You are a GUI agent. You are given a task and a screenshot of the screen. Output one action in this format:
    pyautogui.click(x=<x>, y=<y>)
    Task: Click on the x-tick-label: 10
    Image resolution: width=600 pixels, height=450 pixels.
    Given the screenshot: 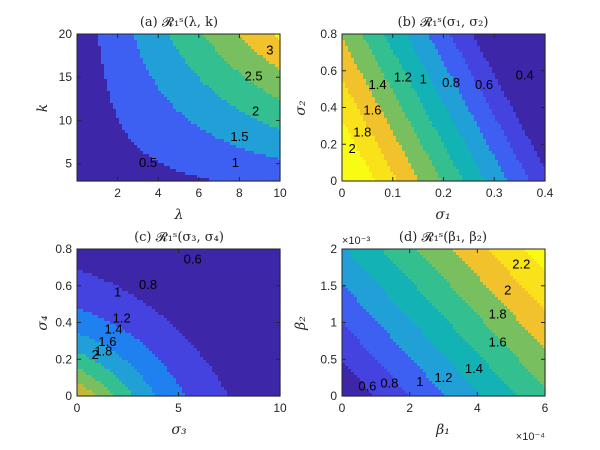 What is the action you would take?
    pyautogui.click(x=280, y=193)
    